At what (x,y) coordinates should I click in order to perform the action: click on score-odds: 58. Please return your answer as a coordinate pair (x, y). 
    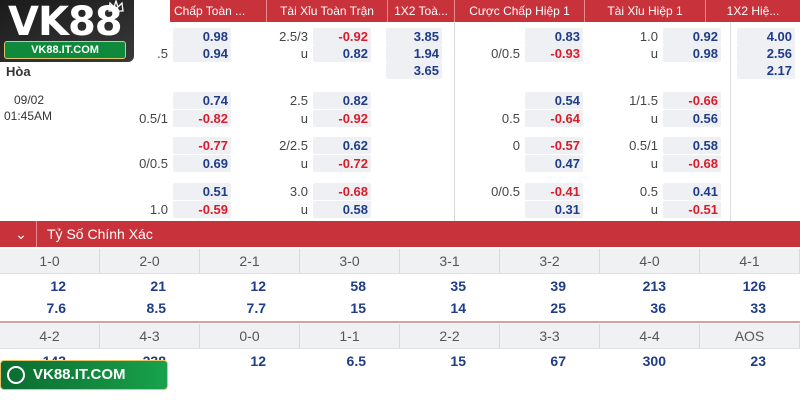
    Looking at the image, I should click on (358, 286).